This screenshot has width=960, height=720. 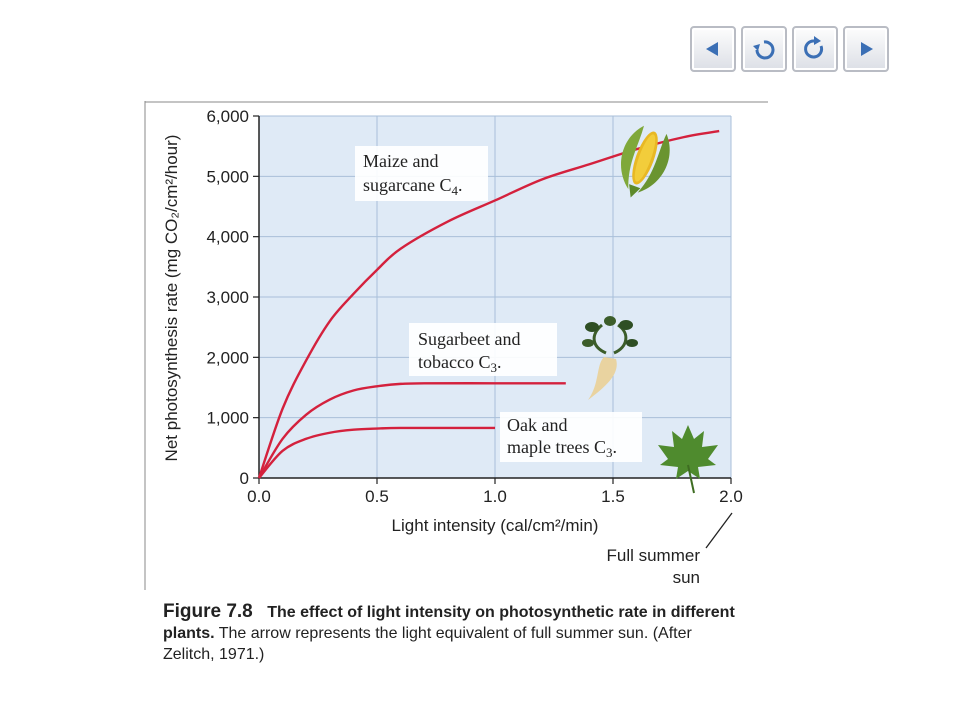 What do you see at coordinates (688, 459) in the screenshot?
I see `maple-leaf-illustration` at bounding box center [688, 459].